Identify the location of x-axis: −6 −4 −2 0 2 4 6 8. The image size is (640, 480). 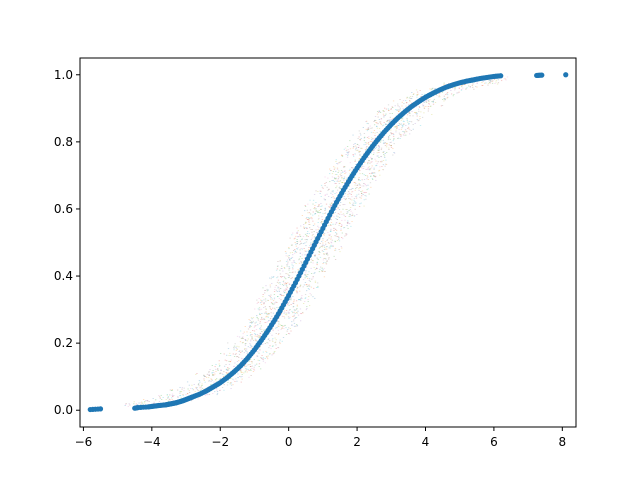
(320, 438).